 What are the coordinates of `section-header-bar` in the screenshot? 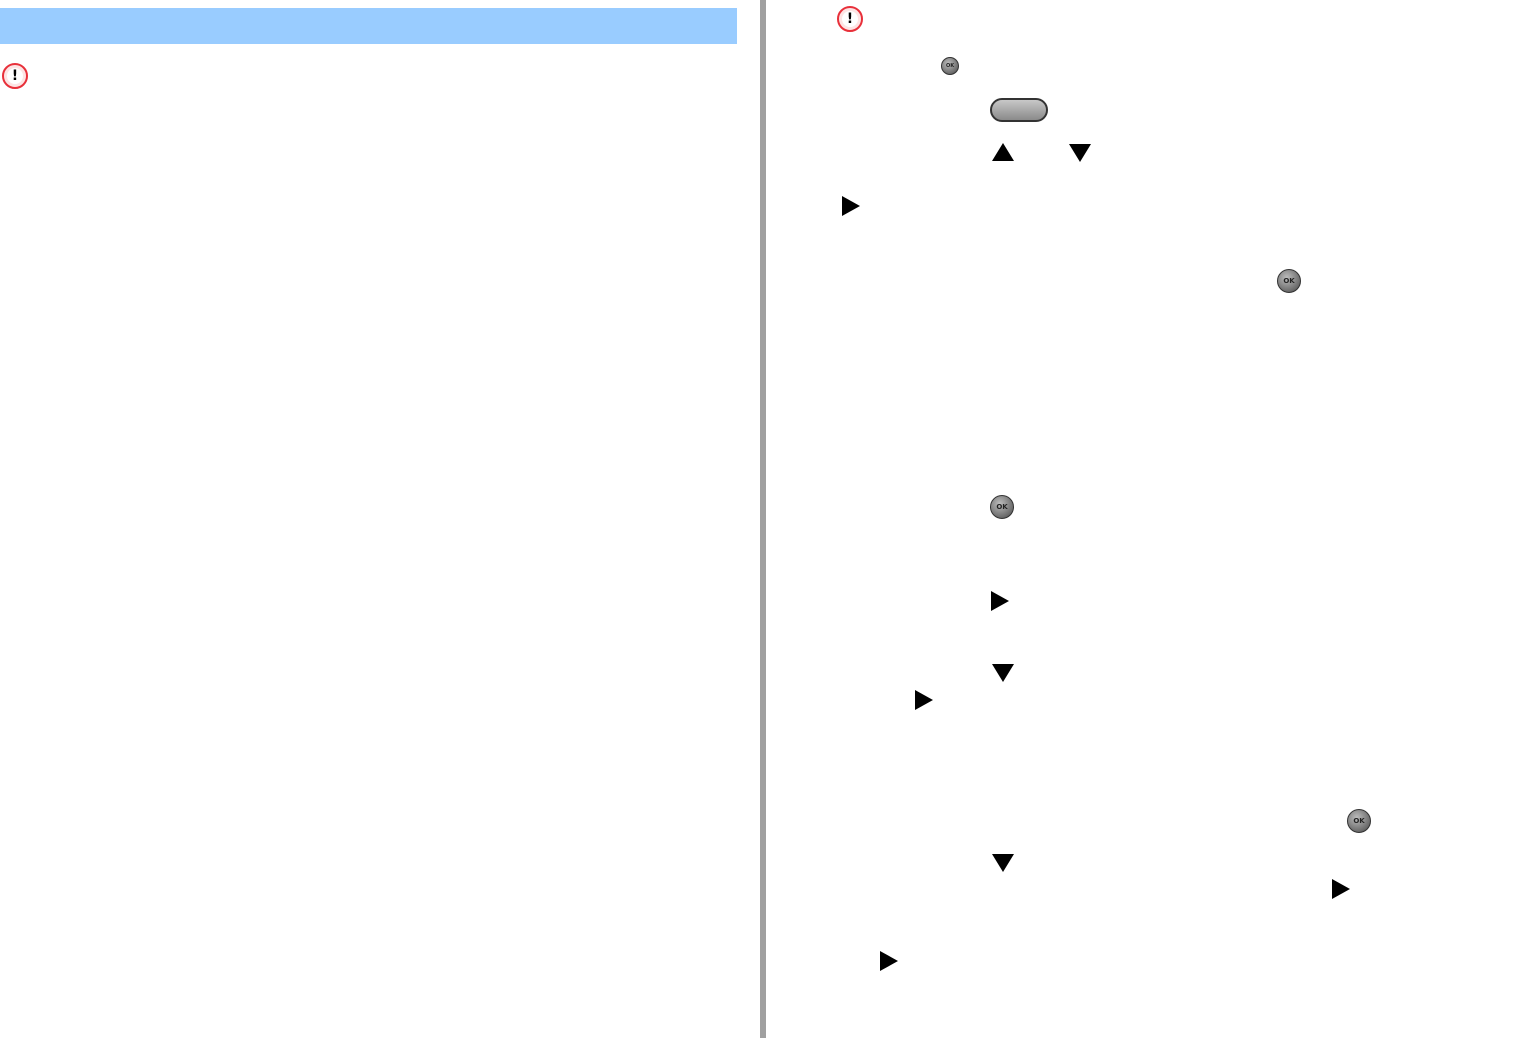 It's located at (368, 26).